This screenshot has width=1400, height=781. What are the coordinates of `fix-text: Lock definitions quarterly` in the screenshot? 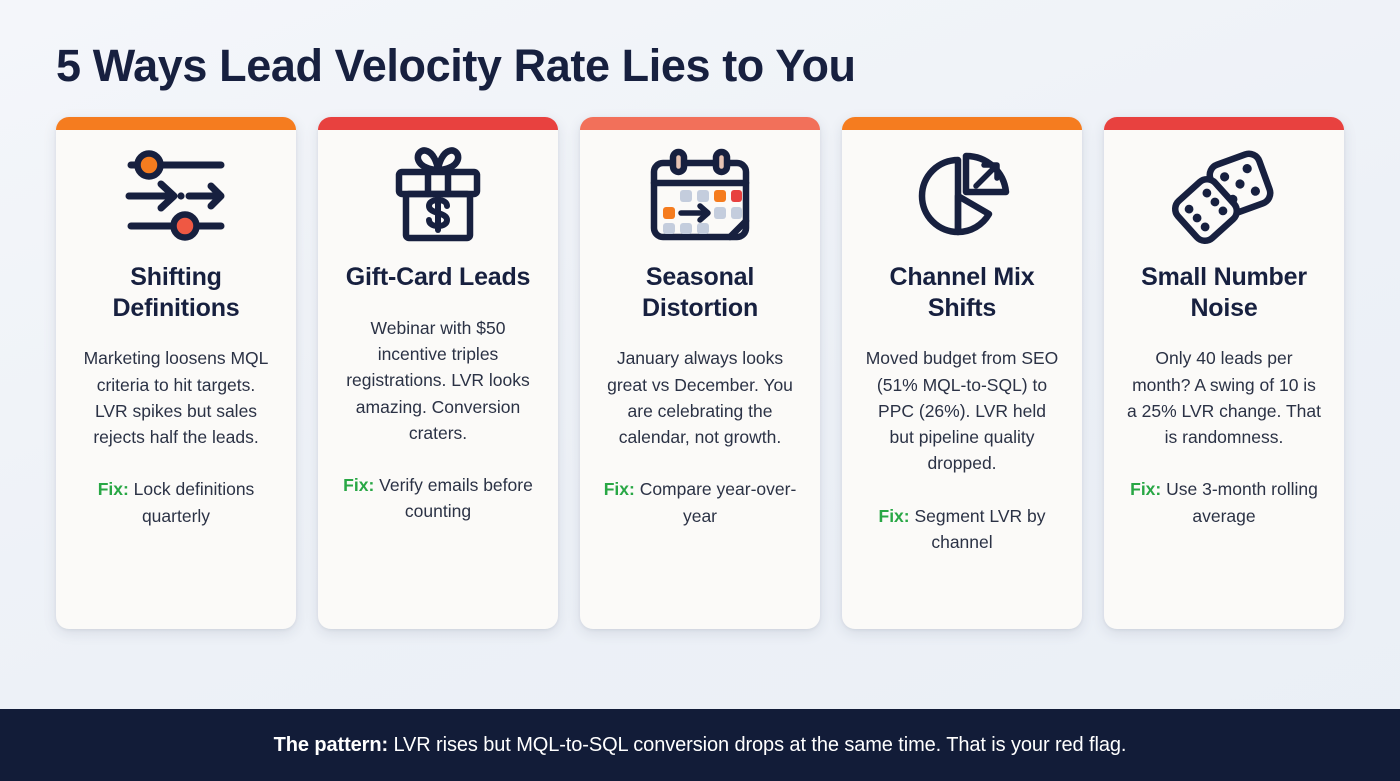 It's located at (191, 502).